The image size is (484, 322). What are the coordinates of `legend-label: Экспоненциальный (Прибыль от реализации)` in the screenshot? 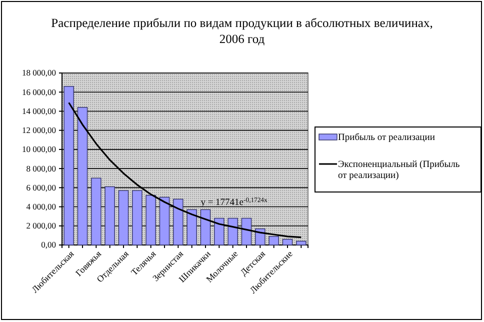 It's located at (399, 170).